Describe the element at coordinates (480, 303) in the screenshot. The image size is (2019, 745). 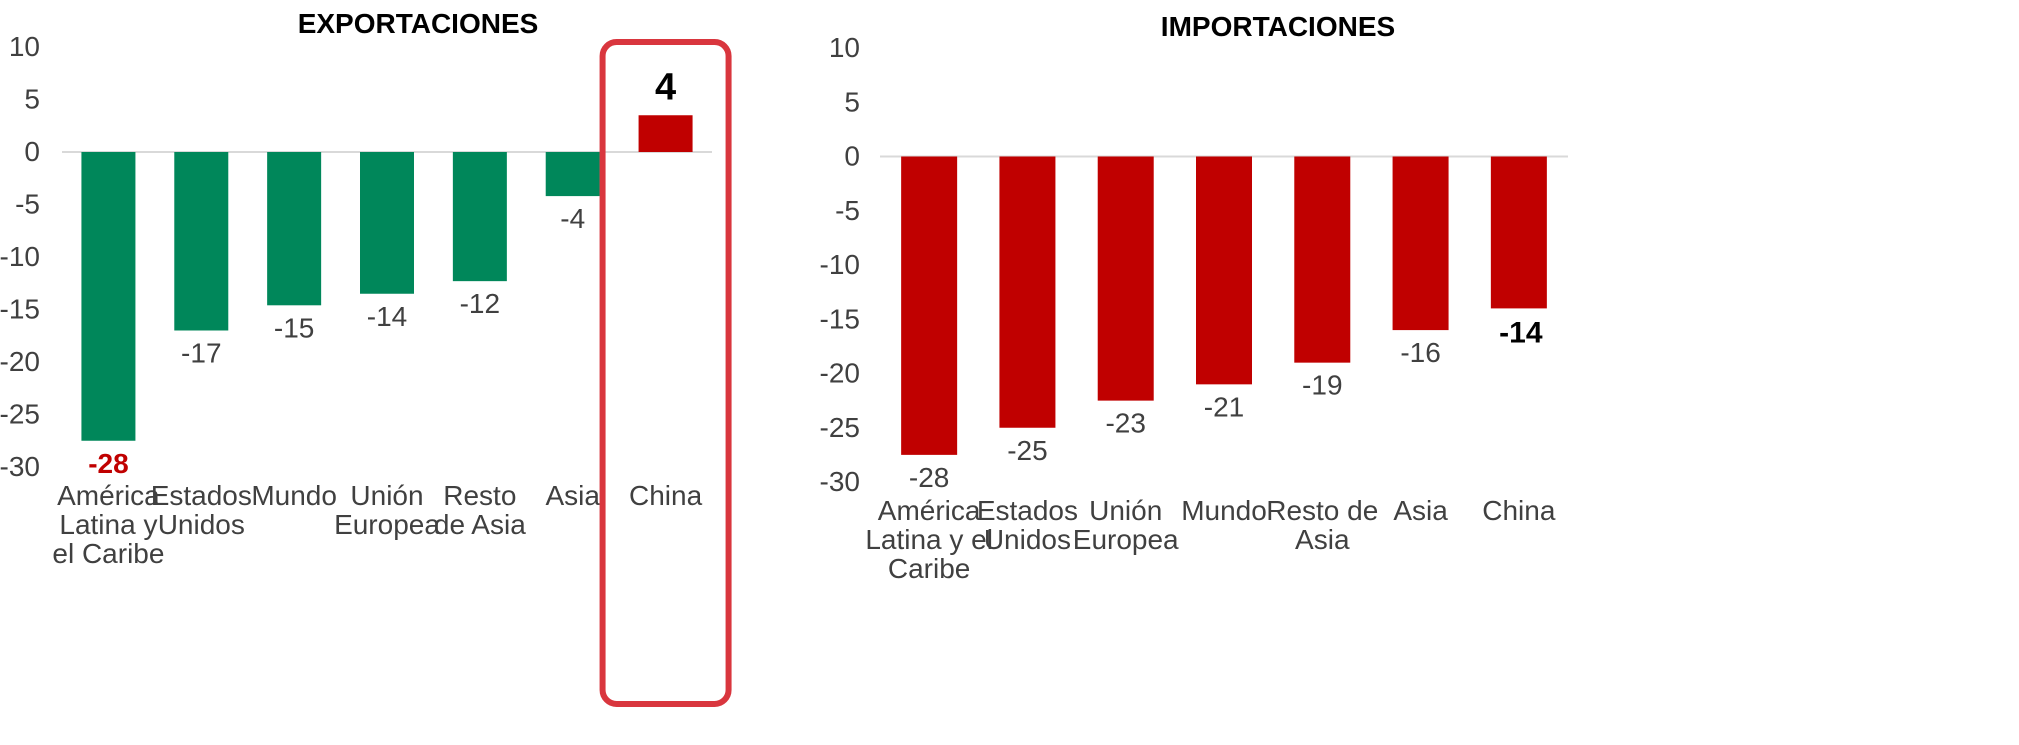
I see `data-label: -12` at that location.